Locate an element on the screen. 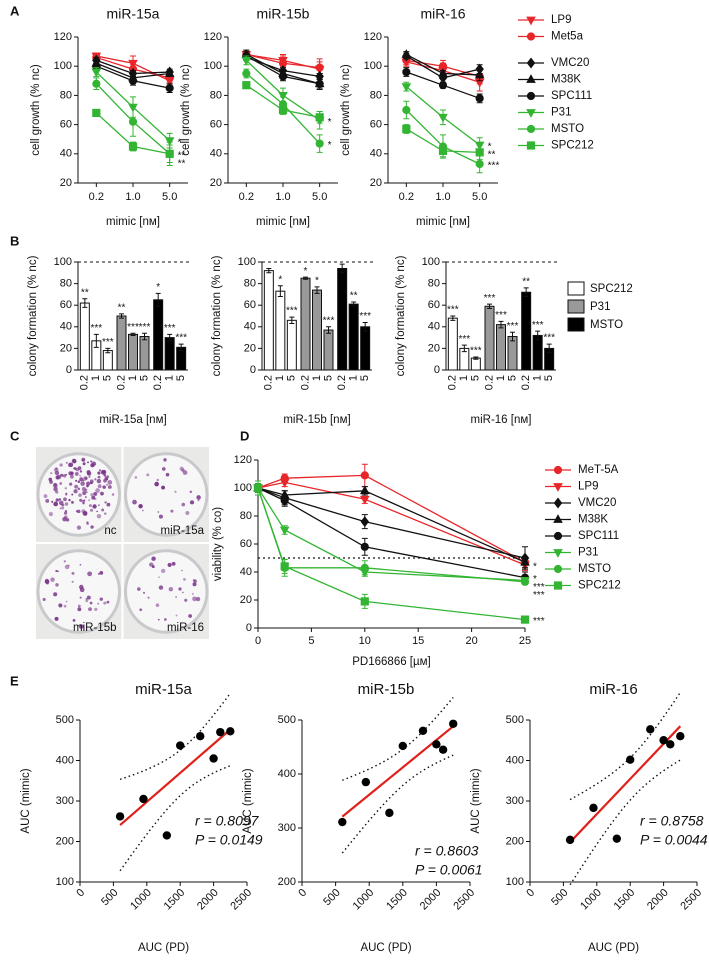  x-tick-label: 1500 is located at coordinates (397, 900).